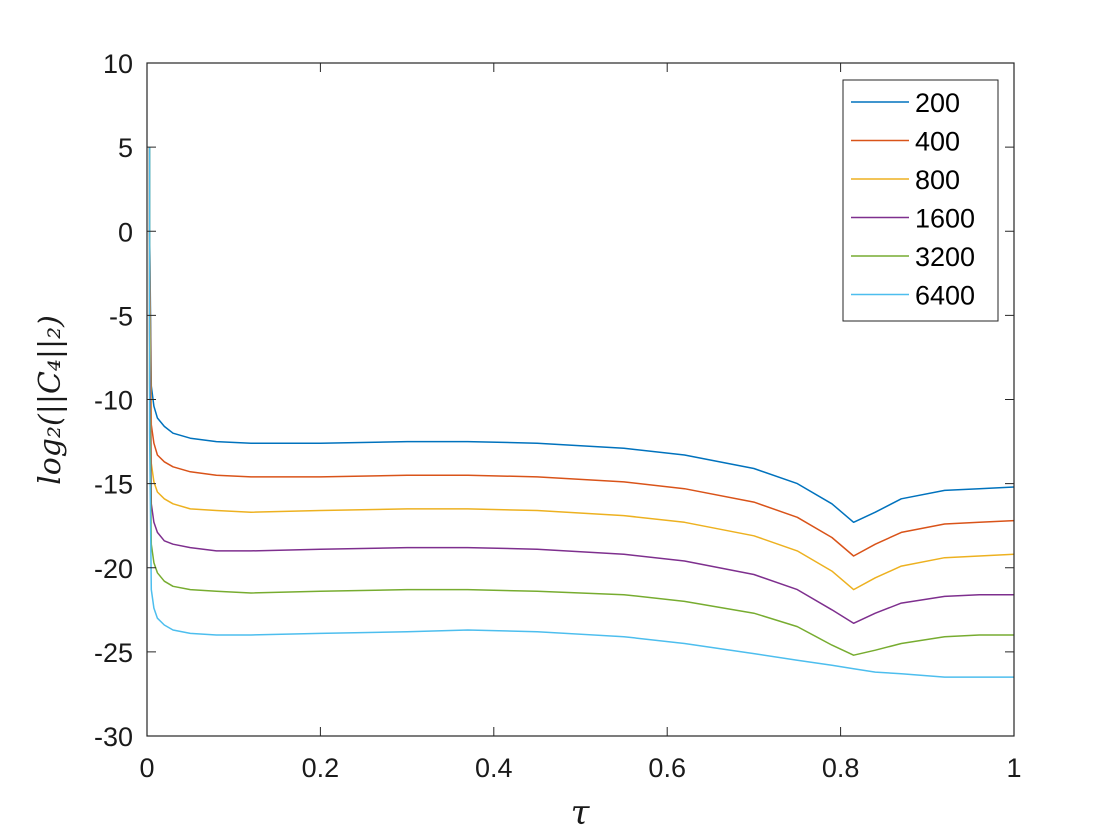 The image size is (1120, 840). Describe the element at coordinates (113, 653) in the screenshot. I see `y-tick-label: -25` at that location.